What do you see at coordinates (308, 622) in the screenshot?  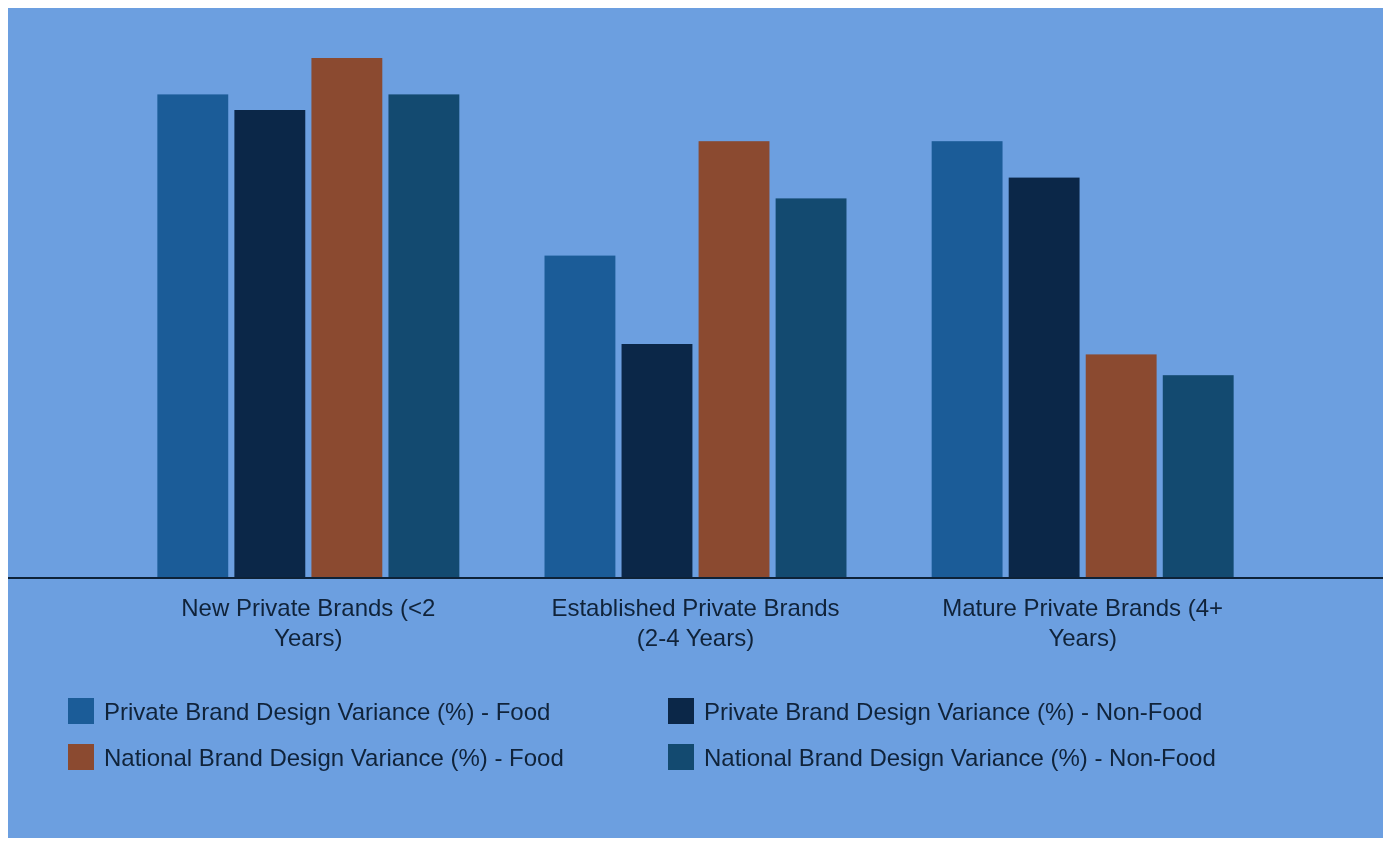 I see `x-tick-label: New Private Brands (<2 Years)` at bounding box center [308, 622].